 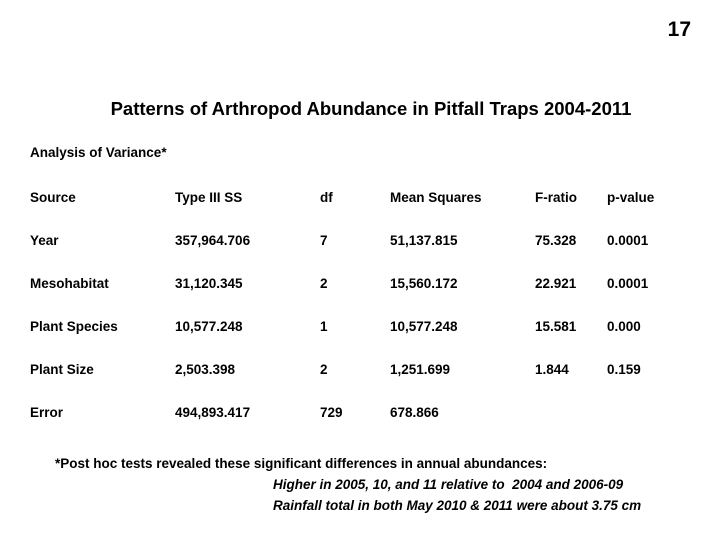 What do you see at coordinates (424, 240) in the screenshot?
I see `cell-mean-squares: 51,137.815` at bounding box center [424, 240].